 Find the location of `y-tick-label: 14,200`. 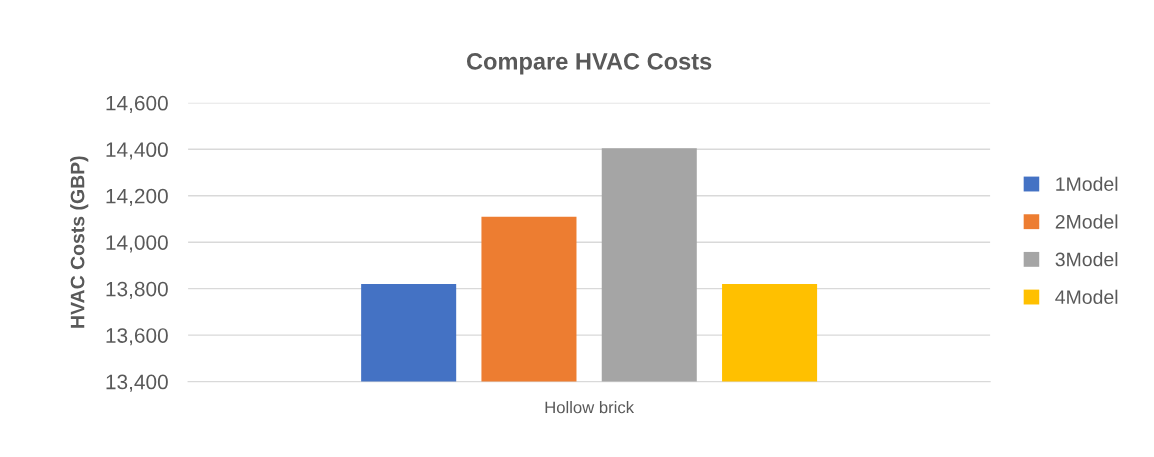

y-tick-label: 14,200 is located at coordinates (137, 197).